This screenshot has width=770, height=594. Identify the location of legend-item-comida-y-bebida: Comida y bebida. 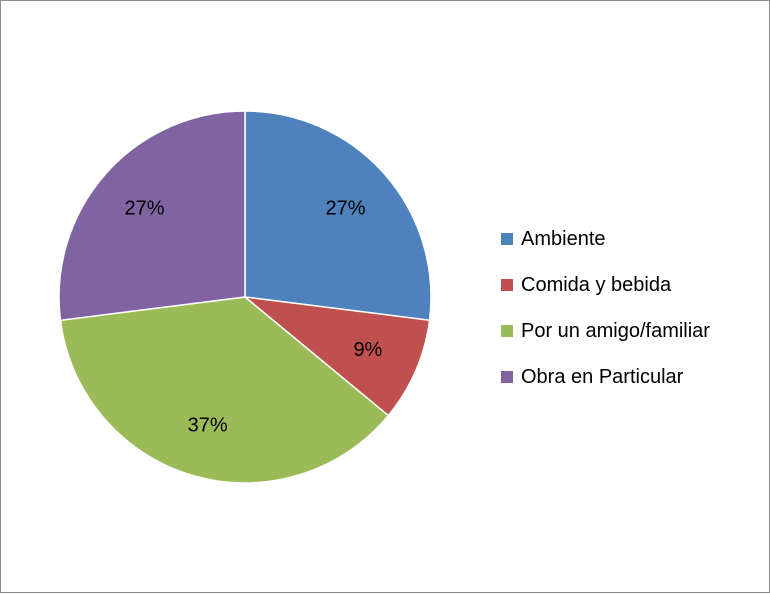
(631, 285).